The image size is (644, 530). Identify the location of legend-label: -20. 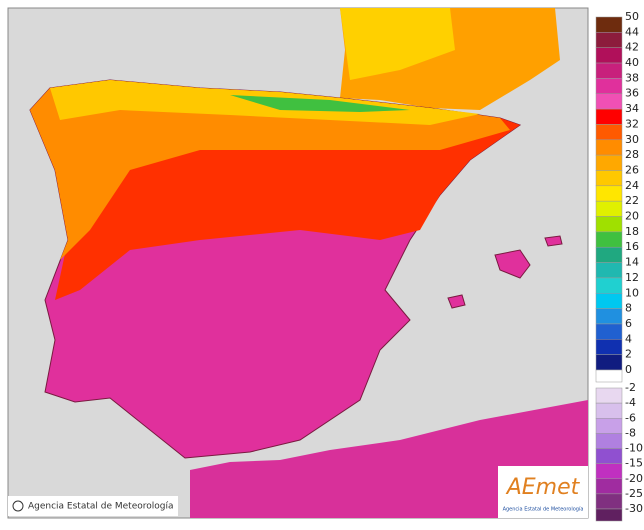
(634, 478).